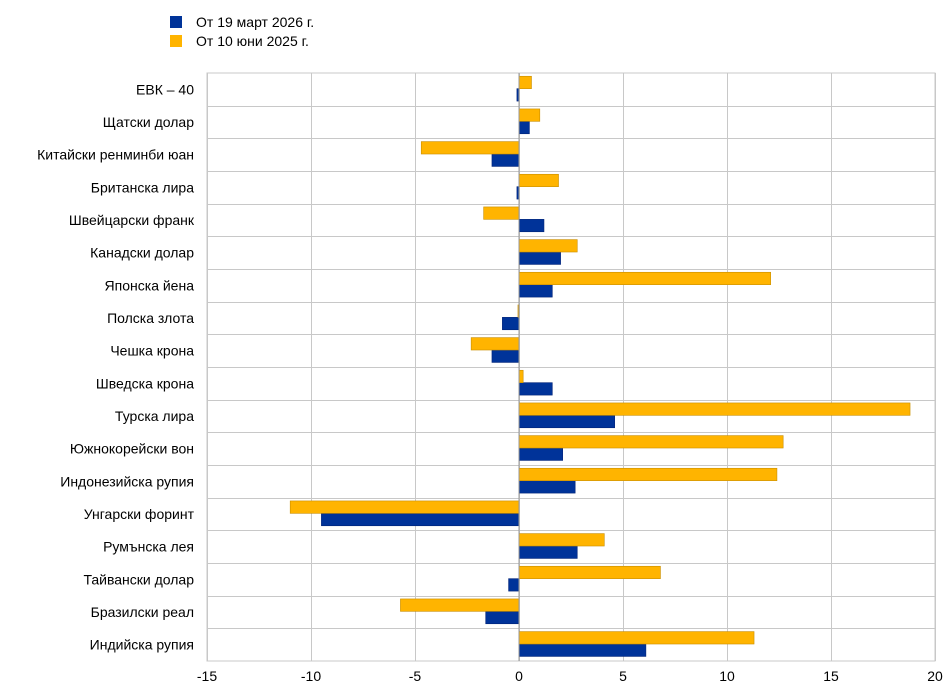 Image resolution: width=948 pixels, height=688 pixels. What do you see at coordinates (415, 676) in the screenshot?
I see `x-tick-label-2: -5` at bounding box center [415, 676].